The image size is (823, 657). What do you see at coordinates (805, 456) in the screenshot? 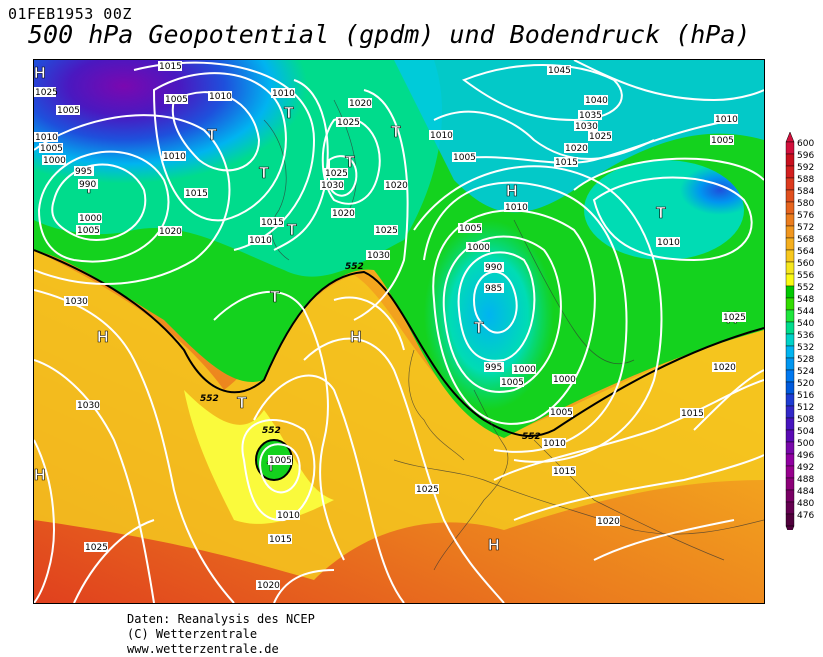
I see `legend-label: 496` at bounding box center [805, 456].